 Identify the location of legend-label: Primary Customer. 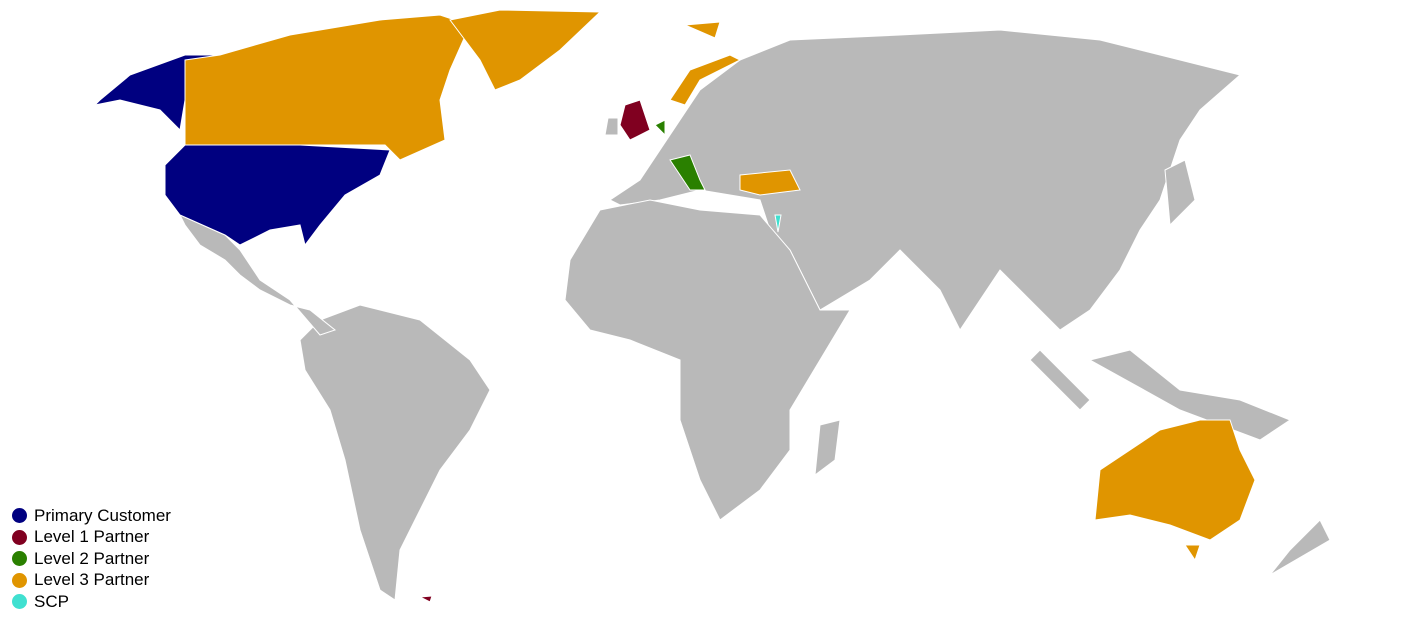
(102, 515).